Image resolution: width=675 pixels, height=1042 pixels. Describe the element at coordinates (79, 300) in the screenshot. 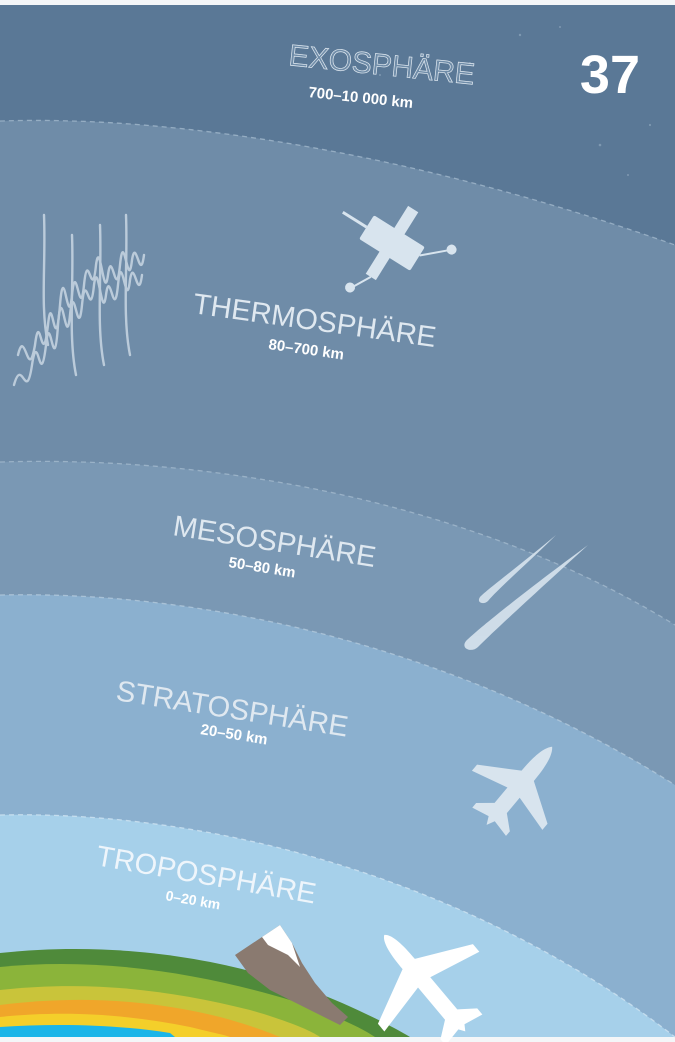

I see `aurora-icon` at that location.